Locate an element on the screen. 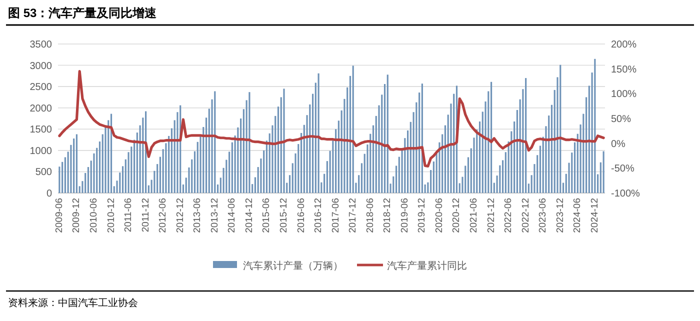  x-tick-label: 2020-12 is located at coordinates (456, 215).